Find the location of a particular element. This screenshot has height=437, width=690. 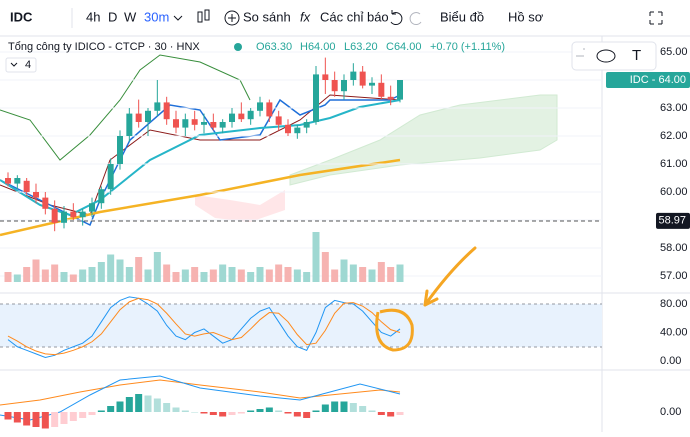

indicator-count: 4 is located at coordinates (28, 65).